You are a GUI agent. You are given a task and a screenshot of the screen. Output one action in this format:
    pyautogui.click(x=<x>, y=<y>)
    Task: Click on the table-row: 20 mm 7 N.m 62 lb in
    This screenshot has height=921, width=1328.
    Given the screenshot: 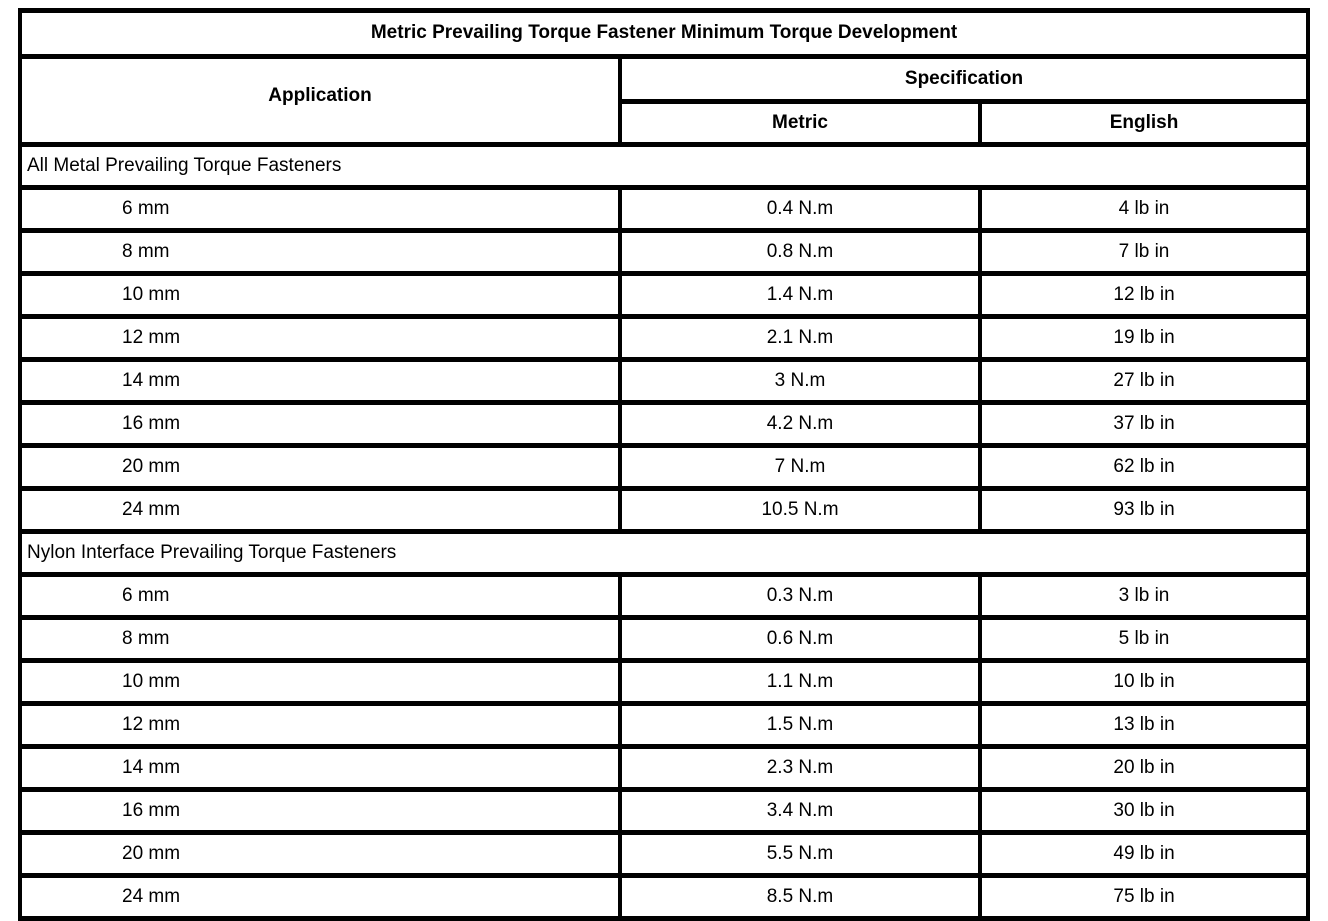 What is the action you would take?
    pyautogui.click(x=664, y=467)
    